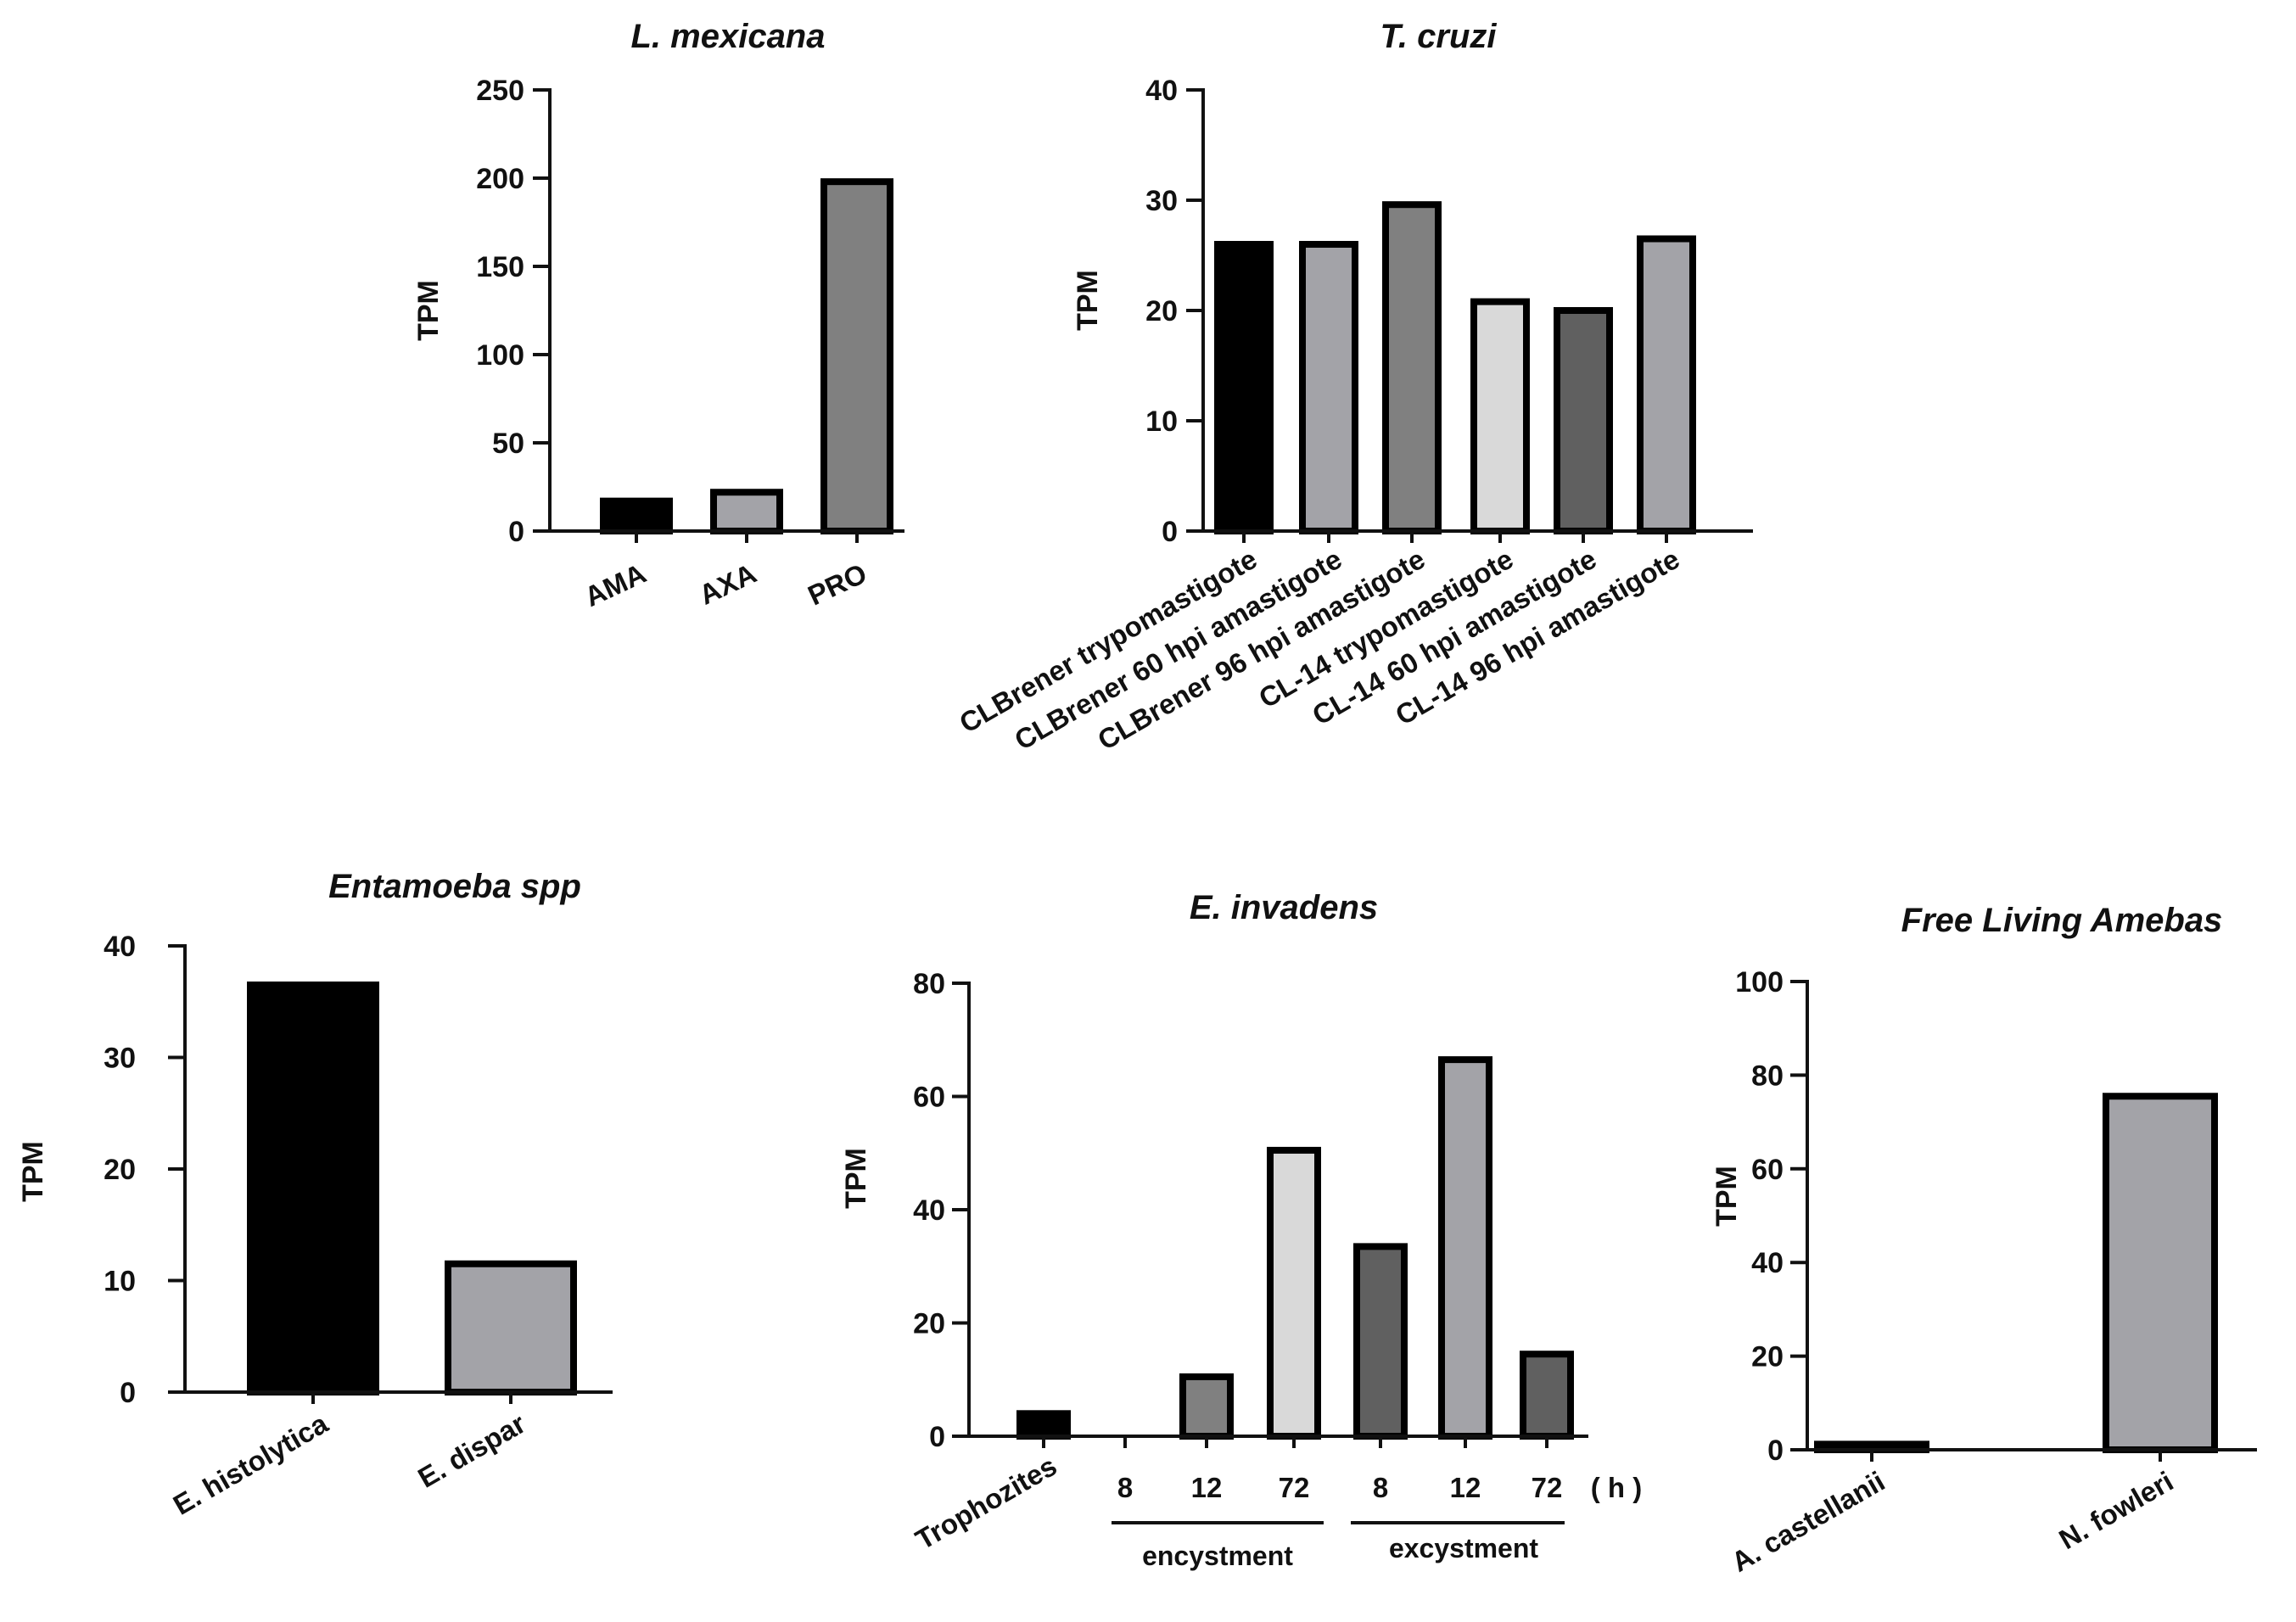 This screenshot has height=1622, width=2296. I want to click on x-tick-label: AXA, so click(728, 584).